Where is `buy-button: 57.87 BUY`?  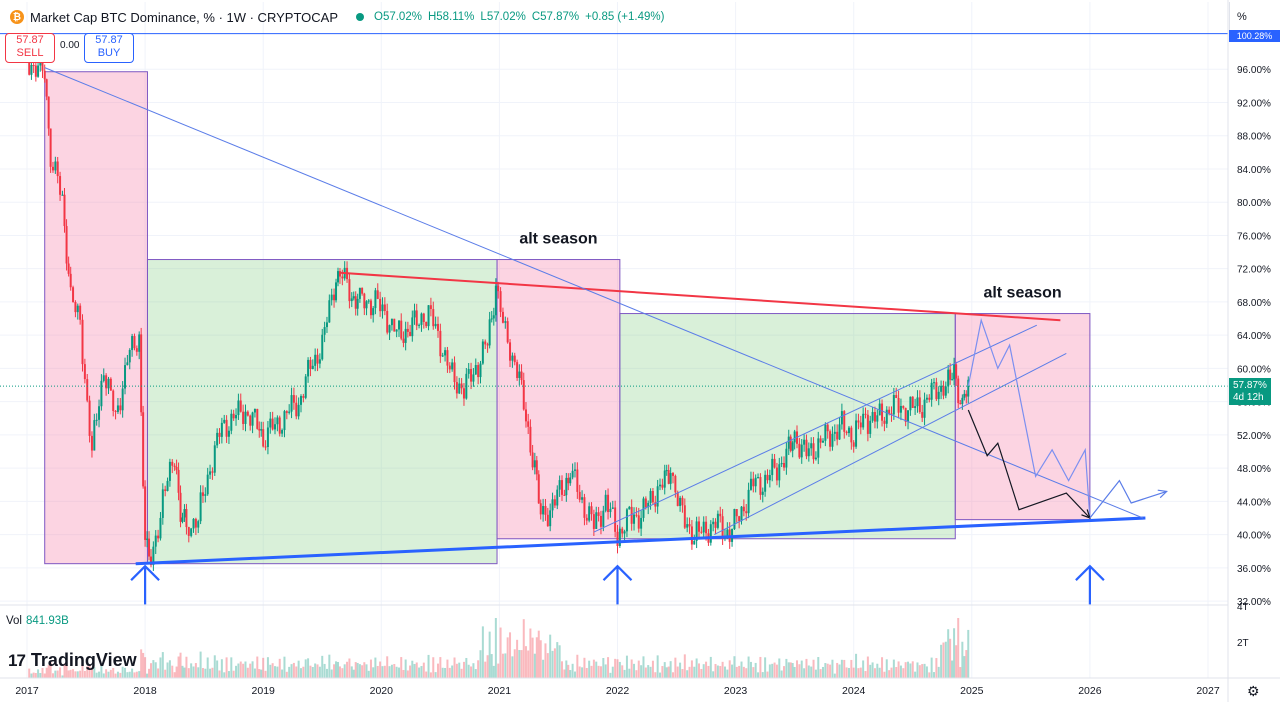
buy-button: 57.87 BUY is located at coordinates (109, 48).